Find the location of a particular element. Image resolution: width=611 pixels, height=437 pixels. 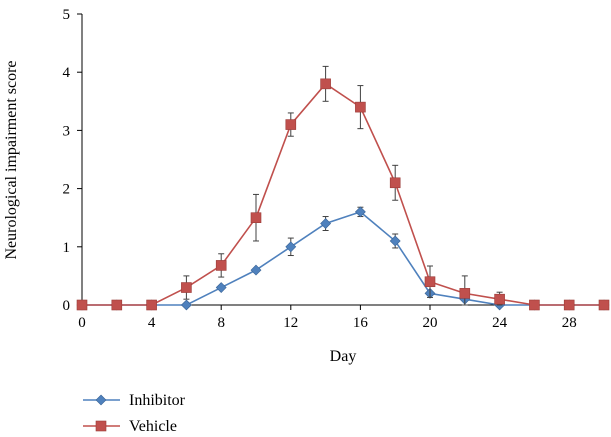

legend-label-vehicle: Vehicle is located at coordinates (153, 426).